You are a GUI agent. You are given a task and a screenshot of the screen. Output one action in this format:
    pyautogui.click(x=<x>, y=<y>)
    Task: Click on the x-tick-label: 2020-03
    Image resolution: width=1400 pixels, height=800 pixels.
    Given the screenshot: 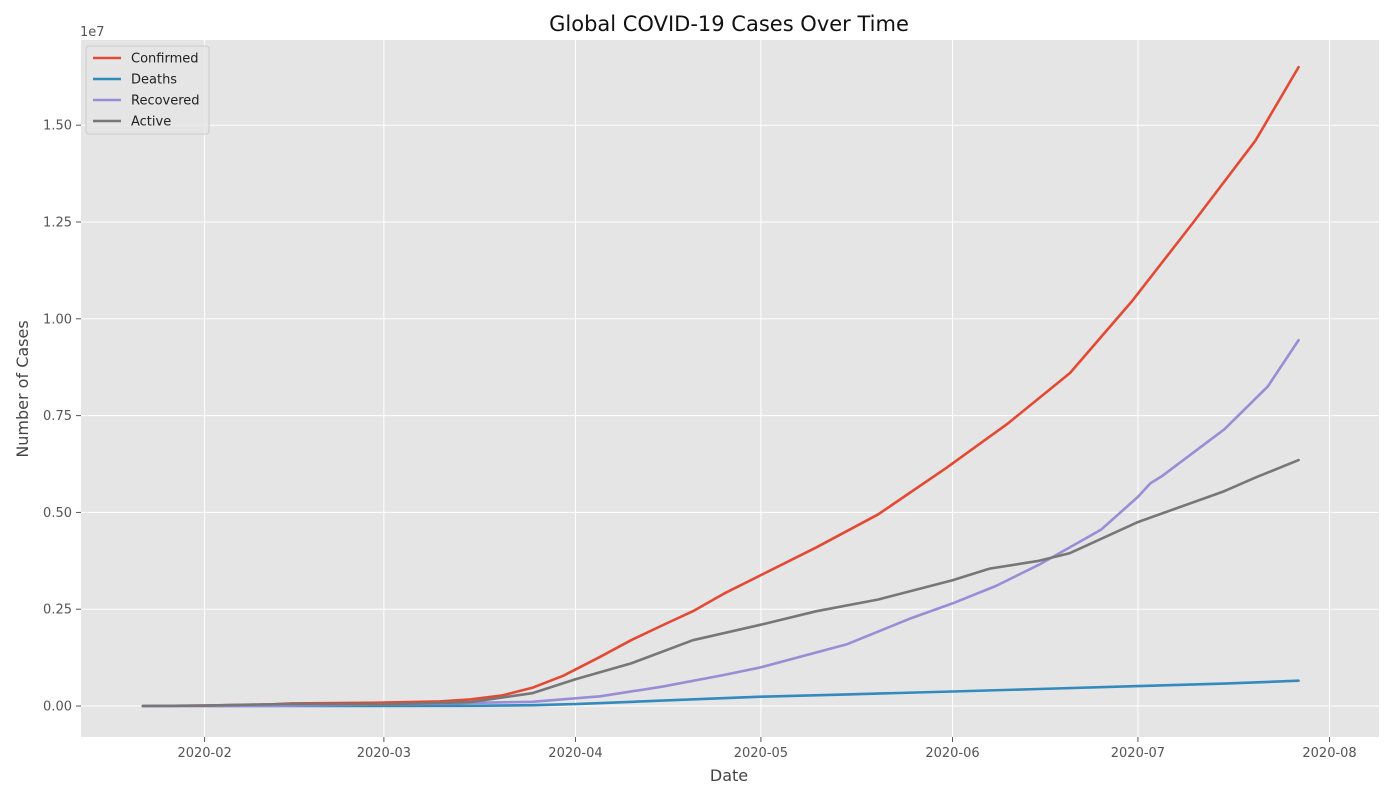 What is the action you would take?
    pyautogui.click(x=384, y=753)
    